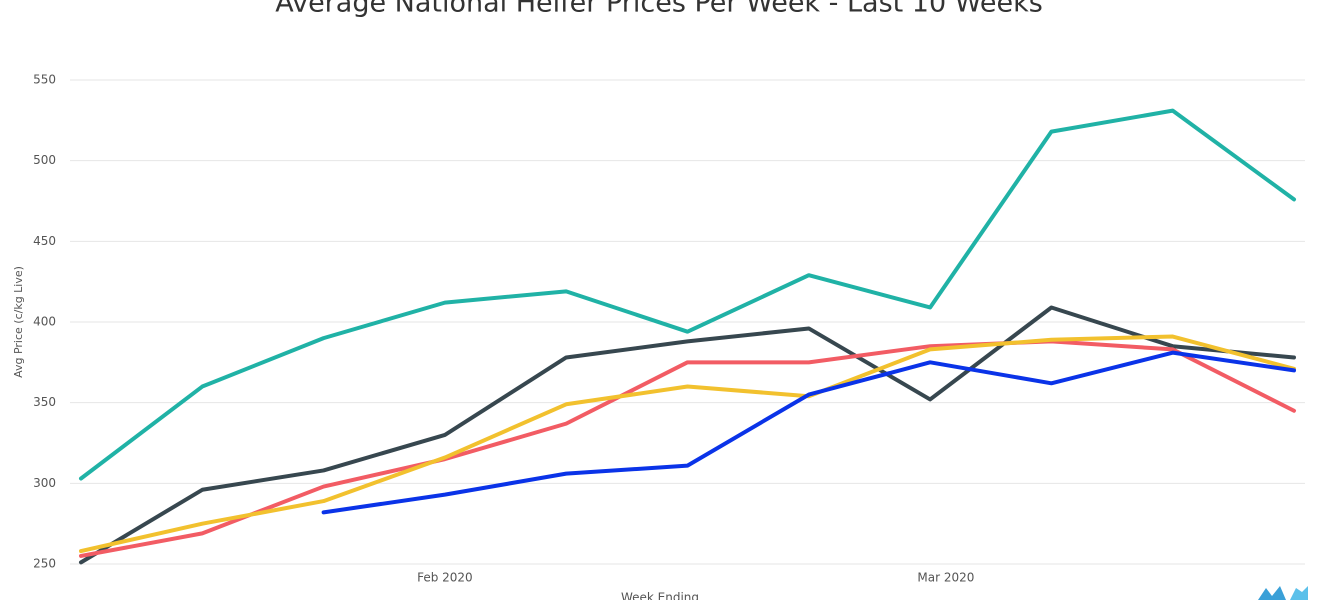 This screenshot has height=600, width=1340. I want to click on y-tick-label: 400, so click(44, 322).